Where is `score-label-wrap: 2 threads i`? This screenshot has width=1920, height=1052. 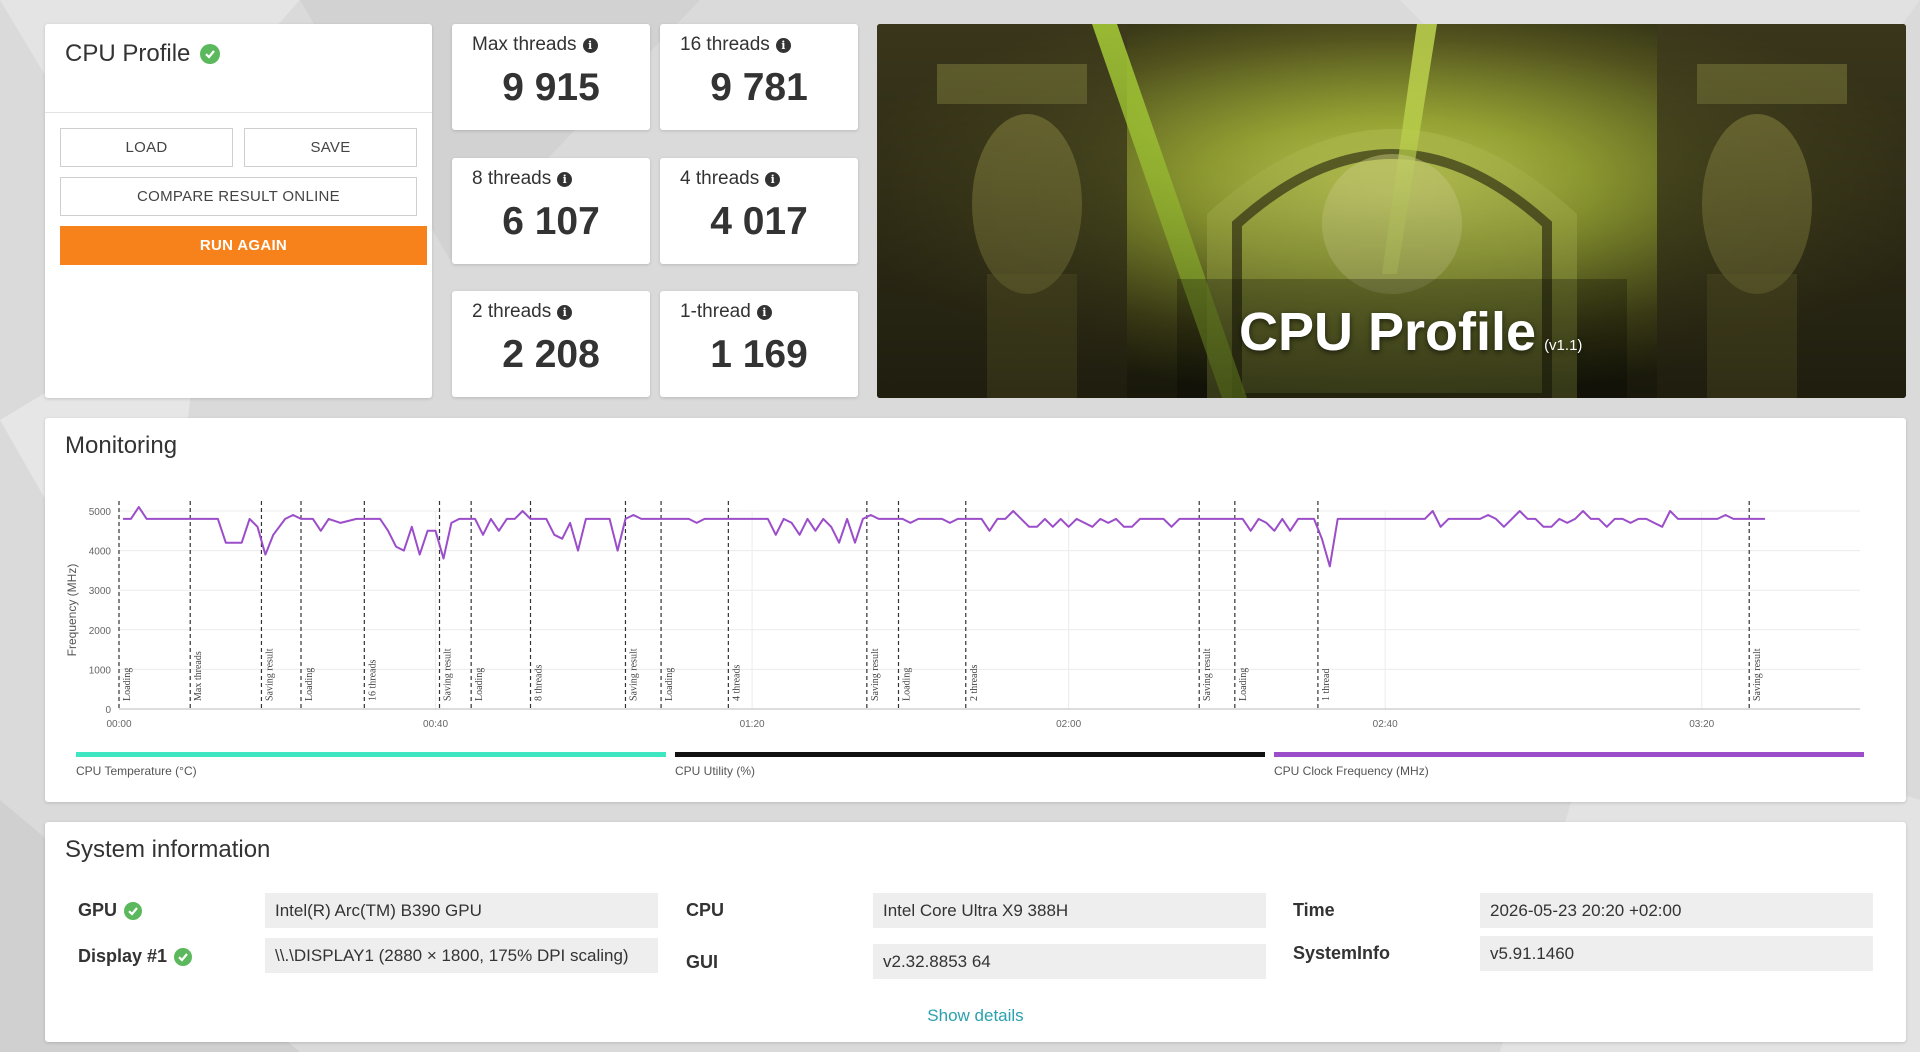
score-label-wrap: 2 threads i is located at coordinates (522, 312).